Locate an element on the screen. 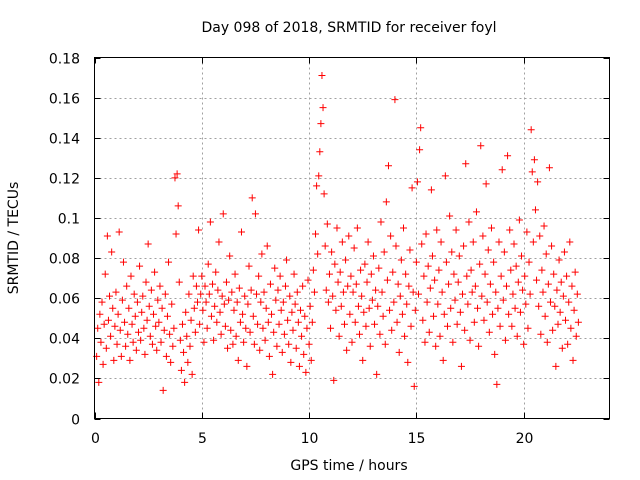 The image size is (640, 480). y-tick-label: 0.02 is located at coordinates (64, 380).